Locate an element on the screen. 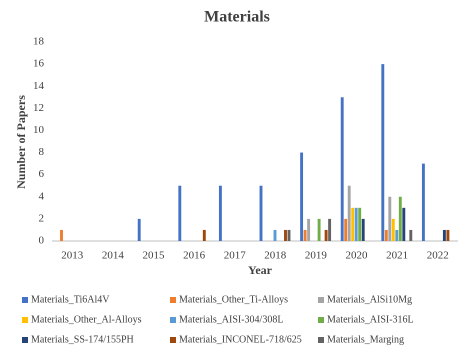  legend-label: Materials_SS-174/155PH is located at coordinates (82, 339).